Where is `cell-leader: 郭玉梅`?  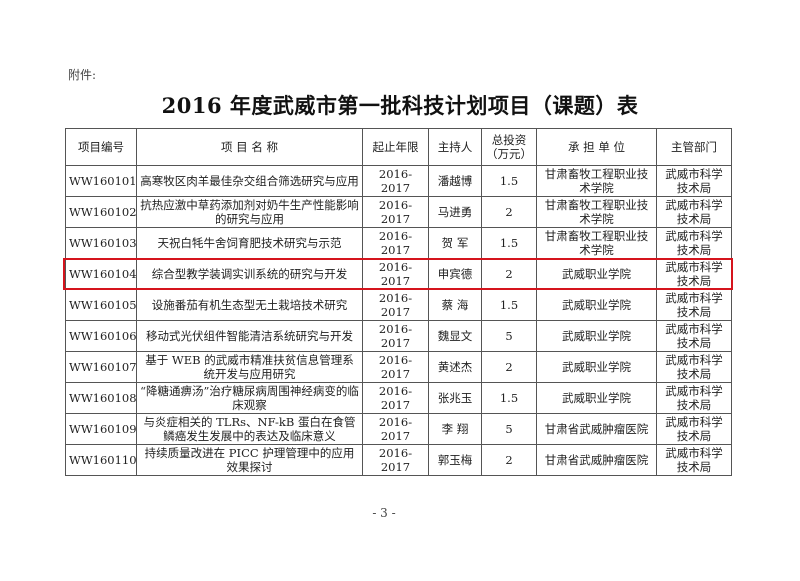
cell-leader: 郭玉梅 is located at coordinates (455, 460).